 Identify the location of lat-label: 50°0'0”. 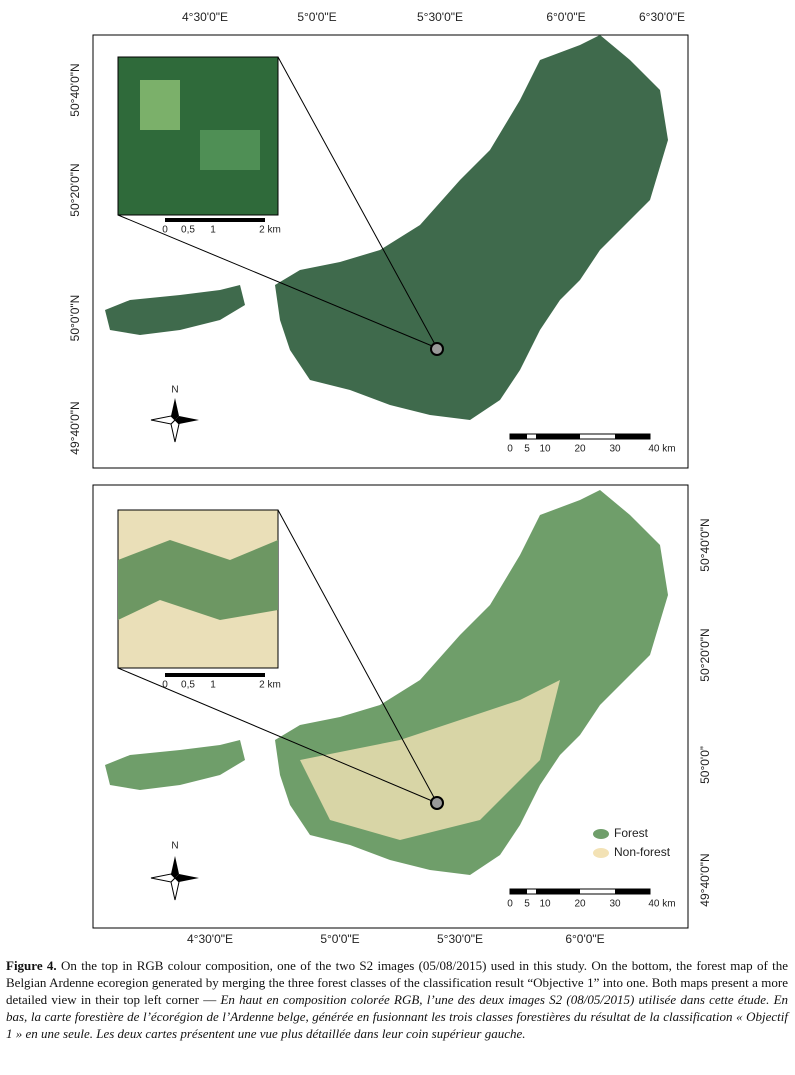
(705, 765).